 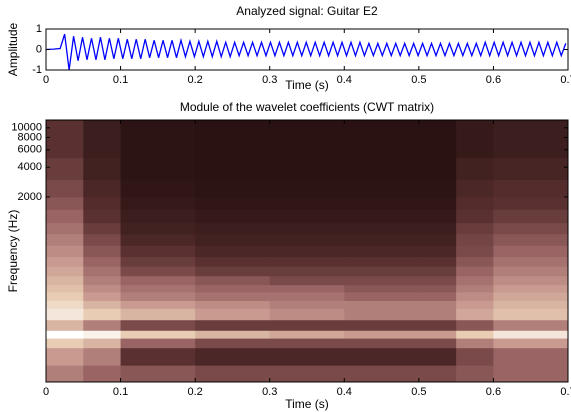 What do you see at coordinates (344, 80) in the screenshot?
I see `x-tick-label: 0.4` at bounding box center [344, 80].